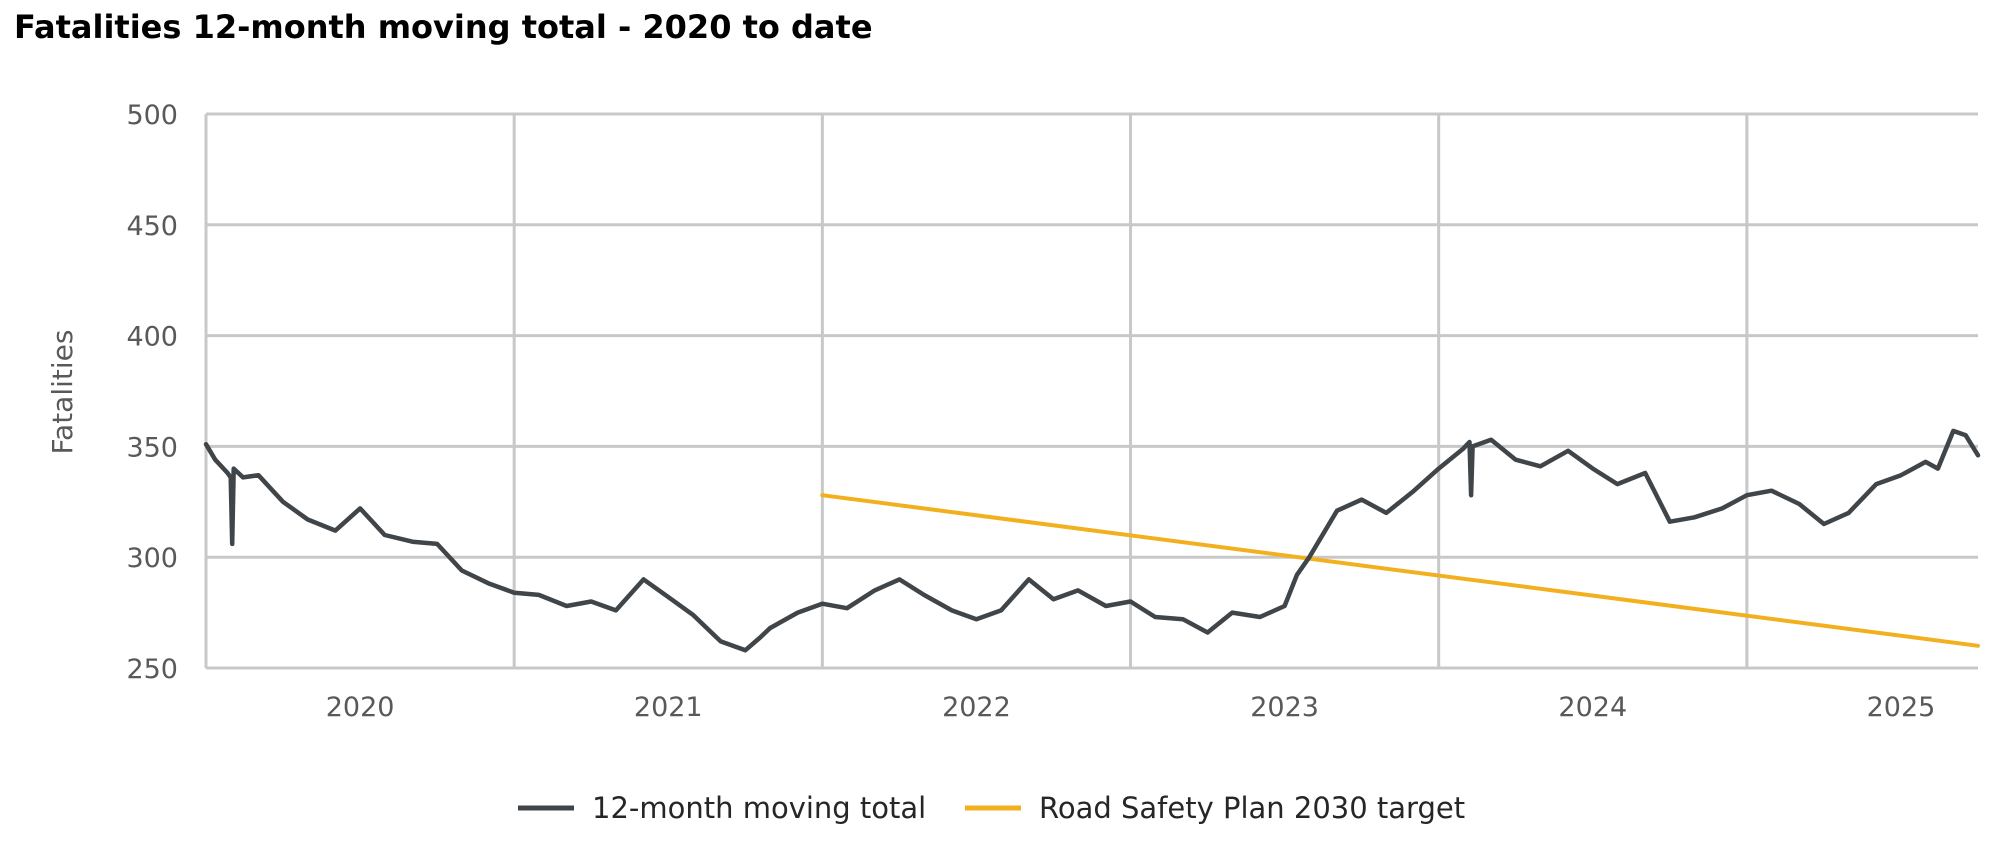  What do you see at coordinates (152, 558) in the screenshot?
I see `y-tick-label: 300` at bounding box center [152, 558].